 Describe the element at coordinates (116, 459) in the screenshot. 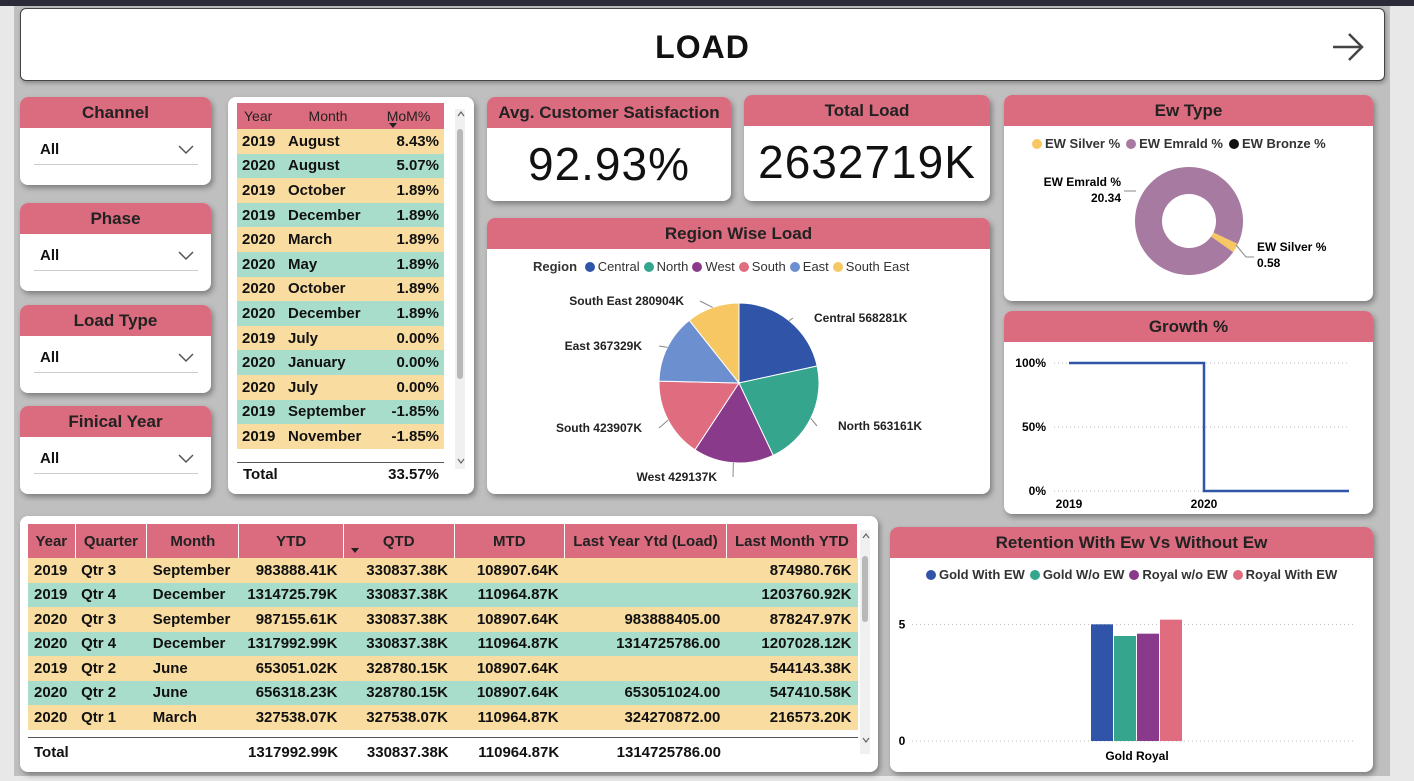

I see `finical-year-dropdown: All` at that location.